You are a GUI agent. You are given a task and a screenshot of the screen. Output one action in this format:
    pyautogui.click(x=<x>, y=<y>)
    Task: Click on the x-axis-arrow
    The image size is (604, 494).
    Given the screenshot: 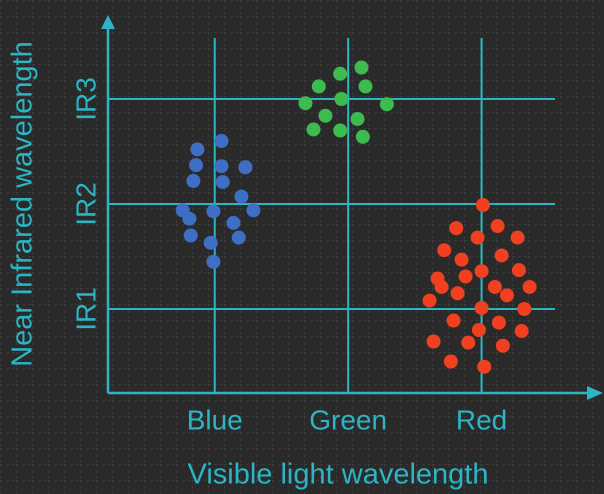 What is the action you would take?
    pyautogui.click(x=595, y=393)
    